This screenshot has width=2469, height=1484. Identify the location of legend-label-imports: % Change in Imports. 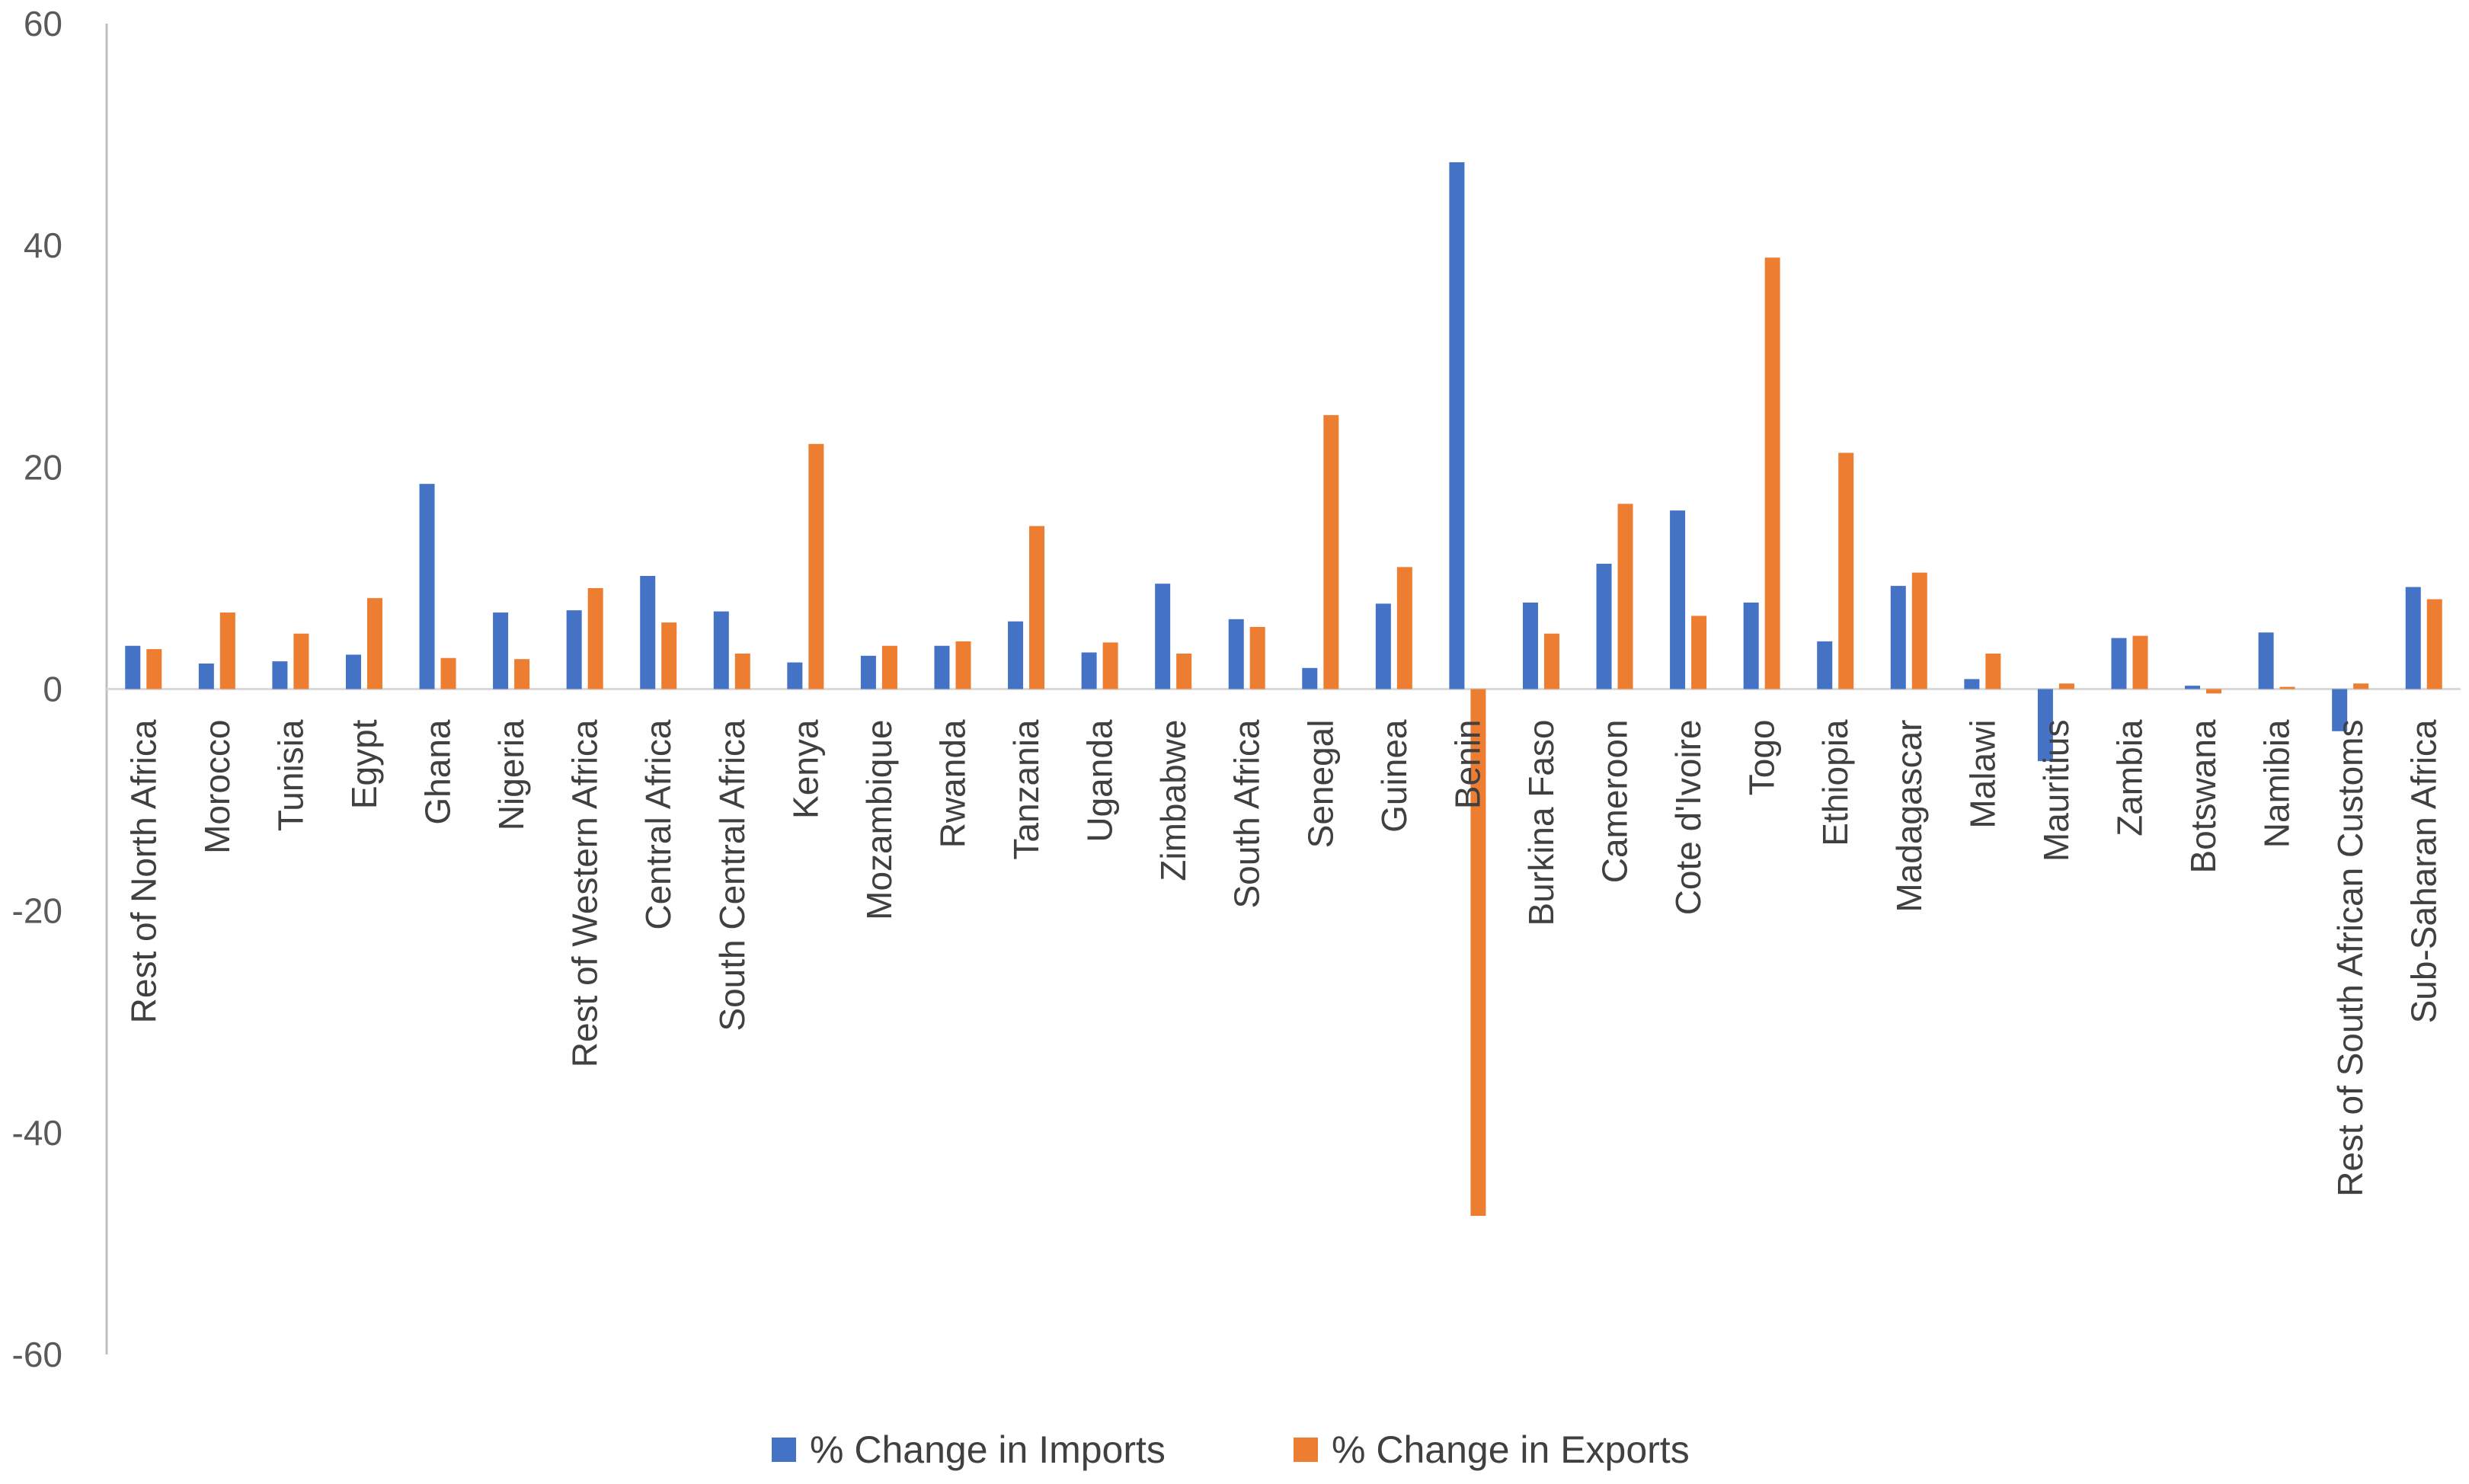
(988, 1449).